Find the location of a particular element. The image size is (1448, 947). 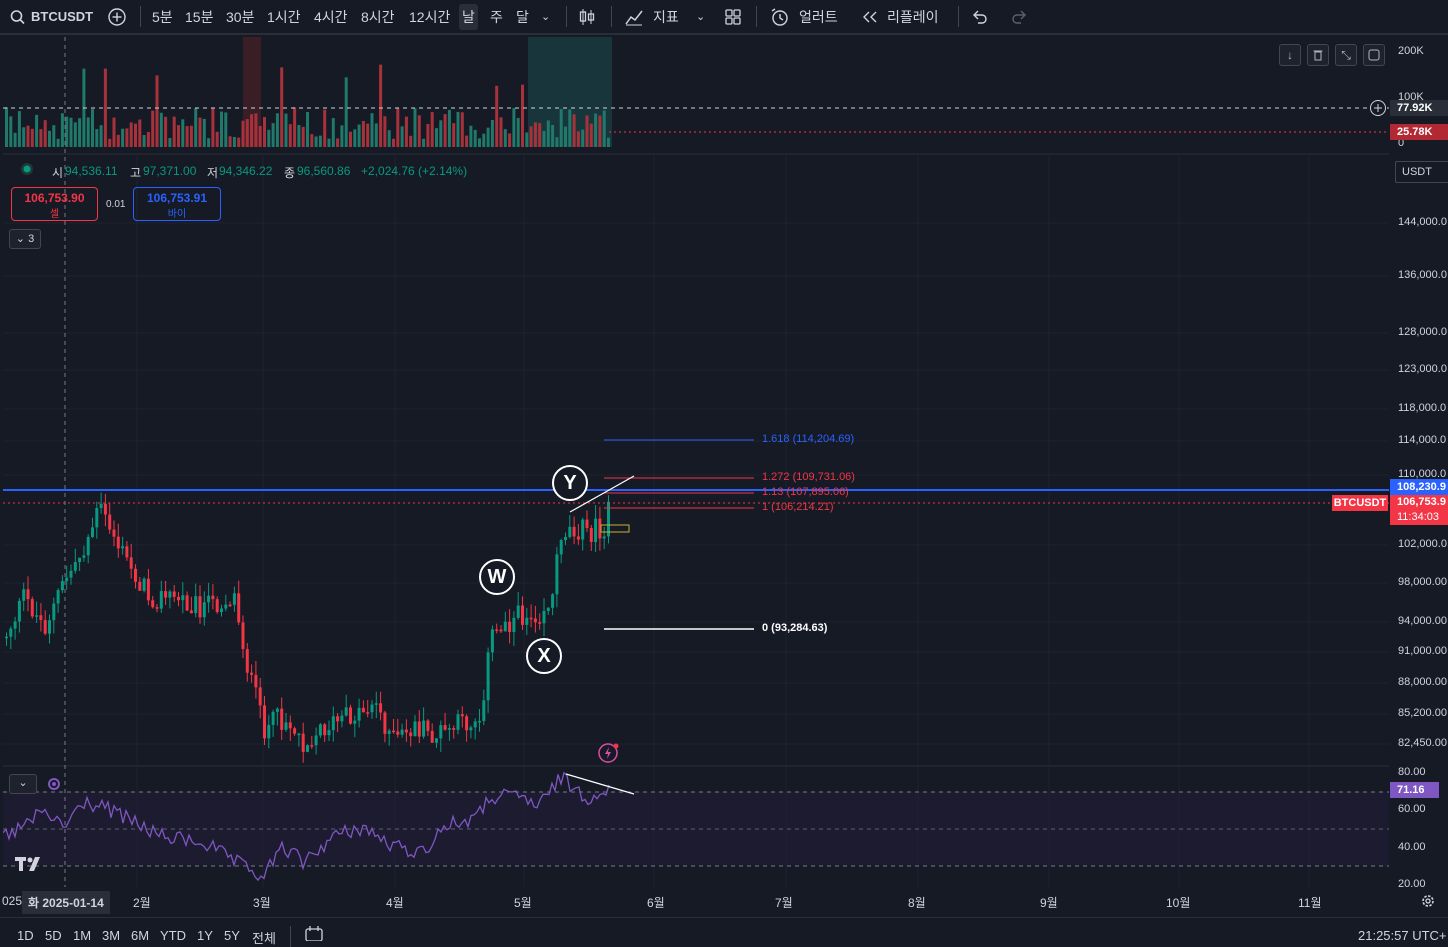

range-ytd: YTD is located at coordinates (173, 935).